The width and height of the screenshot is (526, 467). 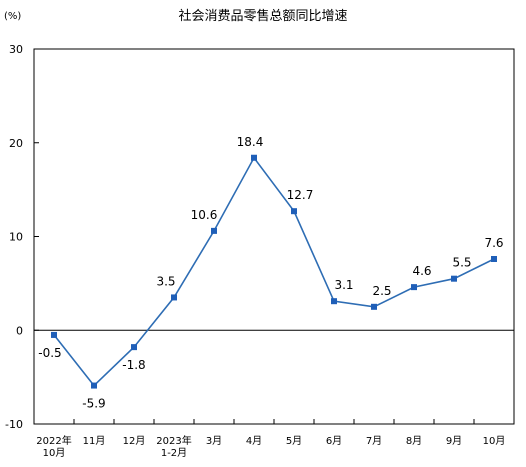 What do you see at coordinates (454, 441) in the screenshot?
I see `x-tick-label: 9月` at bounding box center [454, 441].